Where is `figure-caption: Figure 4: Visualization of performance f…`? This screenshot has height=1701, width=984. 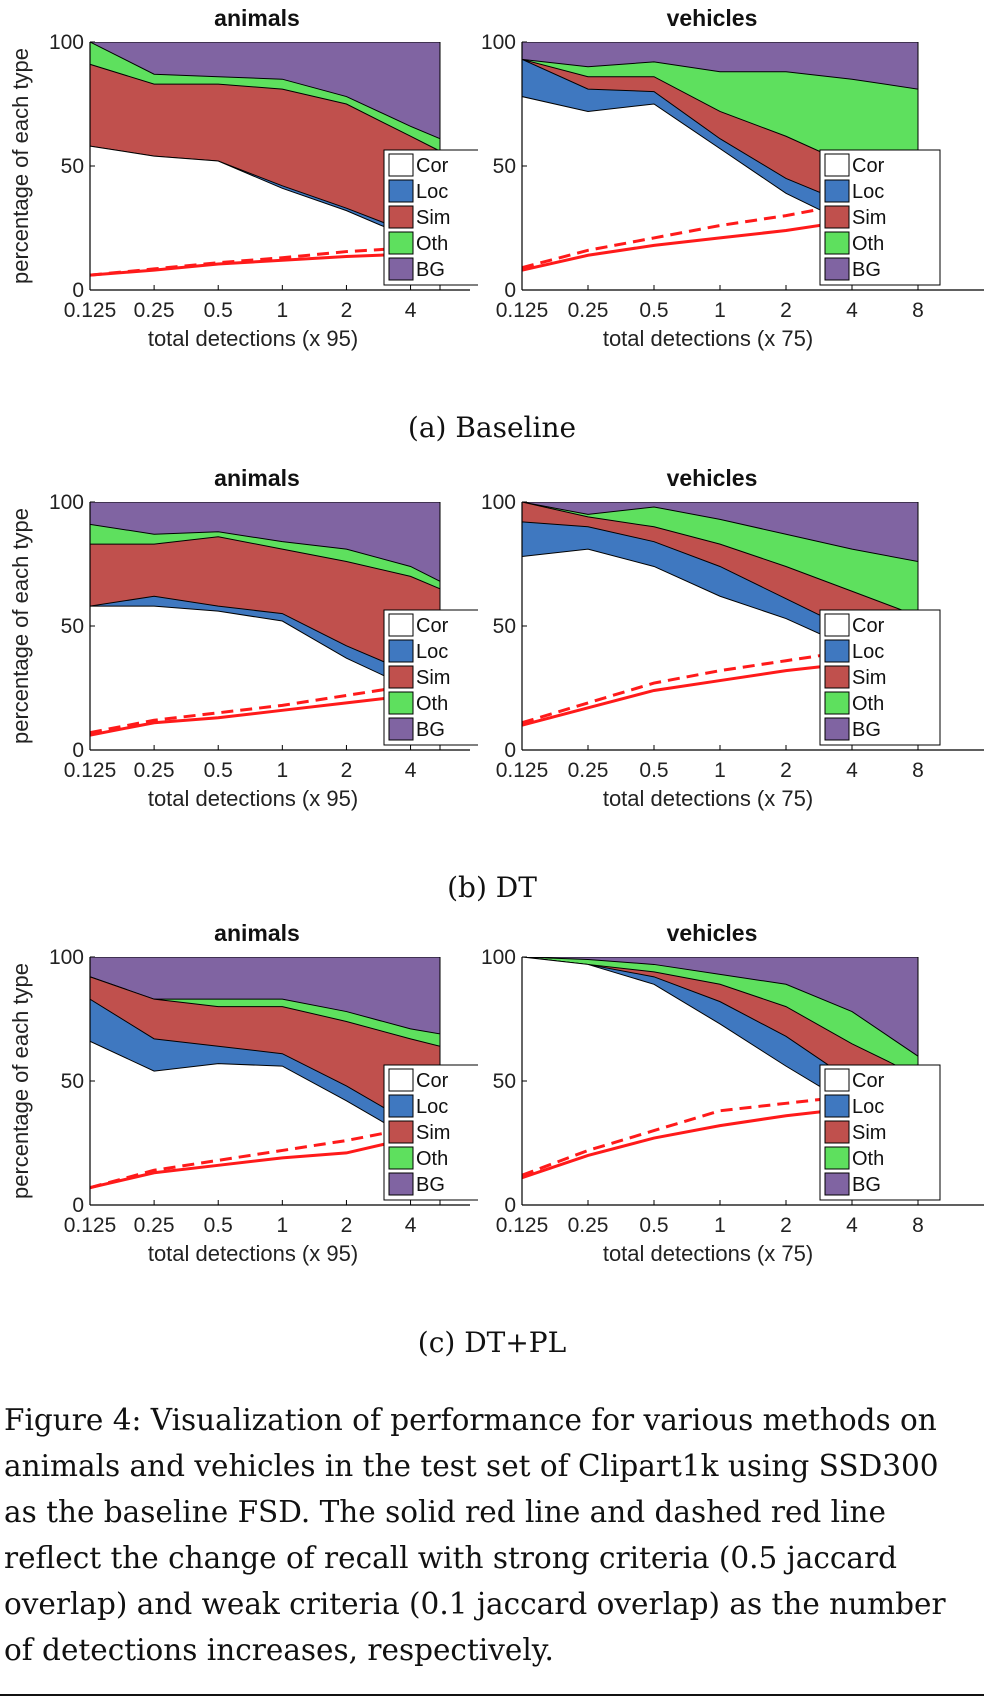
figure-caption: Figure 4: Visualization of performance f… is located at coordinates (475, 1535).